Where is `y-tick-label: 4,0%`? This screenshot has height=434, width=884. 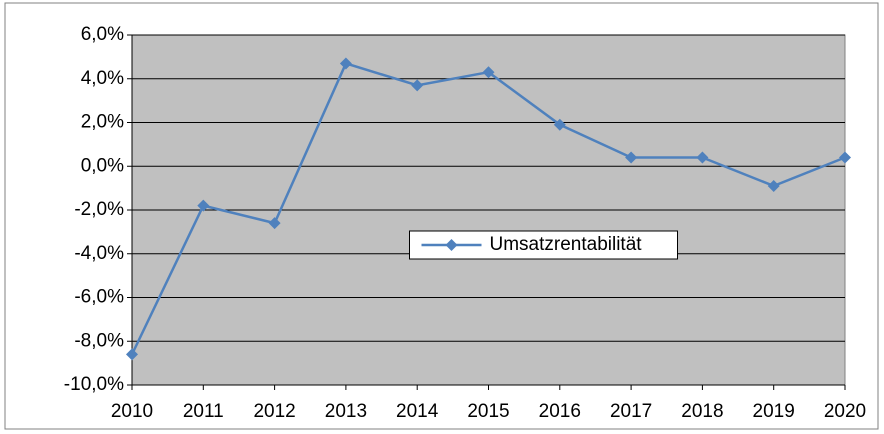
y-tick-label: 4,0% is located at coordinates (102, 78).